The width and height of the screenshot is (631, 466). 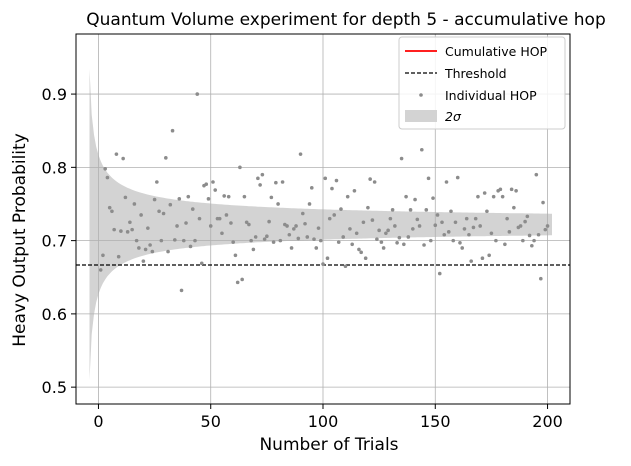 I want to click on y-tick-label: 0.8, so click(x=54, y=167).